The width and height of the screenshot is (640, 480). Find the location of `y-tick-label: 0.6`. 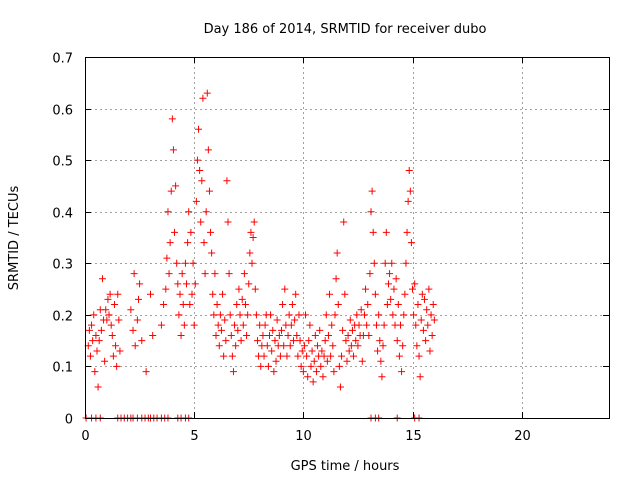

y-tick-label: 0.6 is located at coordinates (62, 111).